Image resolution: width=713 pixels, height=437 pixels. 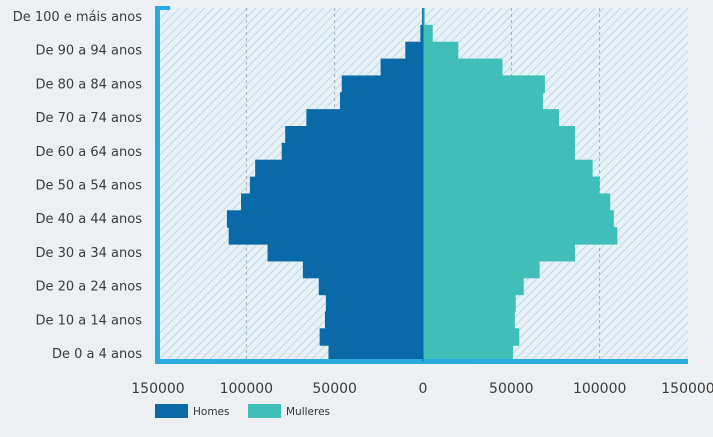 I want to click on y-axis-line, so click(x=157, y=185).